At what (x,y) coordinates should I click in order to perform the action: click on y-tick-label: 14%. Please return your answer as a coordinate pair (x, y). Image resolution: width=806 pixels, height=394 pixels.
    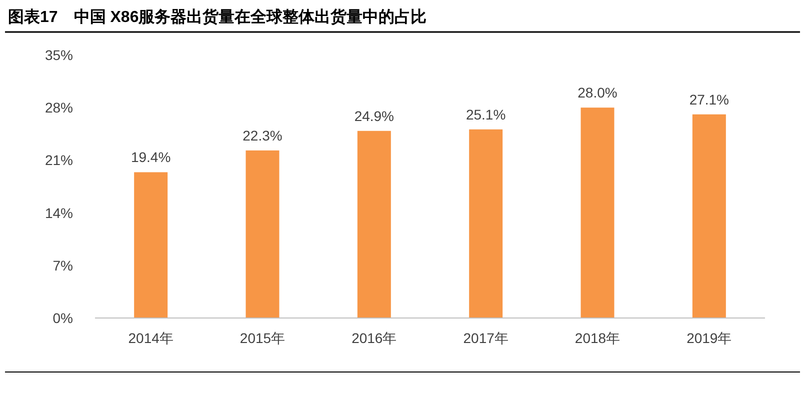
    Looking at the image, I should click on (58, 212).